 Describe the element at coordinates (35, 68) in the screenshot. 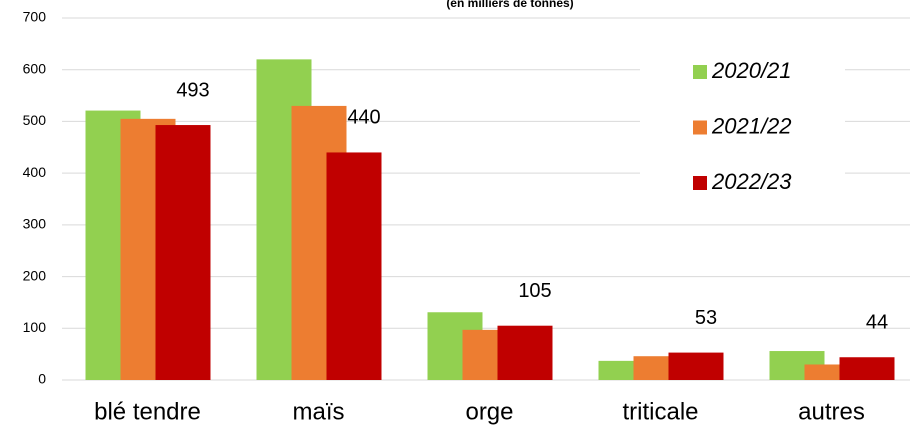

I see `y-tick-label: 600` at that location.